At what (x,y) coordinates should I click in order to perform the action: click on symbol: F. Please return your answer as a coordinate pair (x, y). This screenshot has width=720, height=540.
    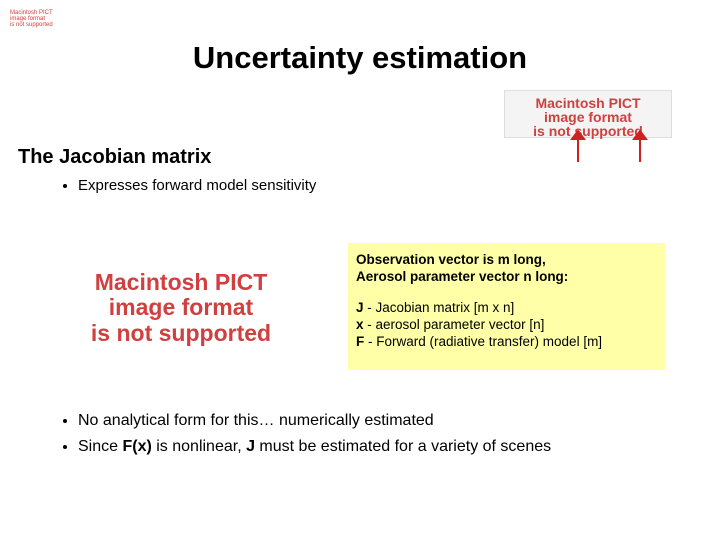
    Looking at the image, I should click on (360, 341).